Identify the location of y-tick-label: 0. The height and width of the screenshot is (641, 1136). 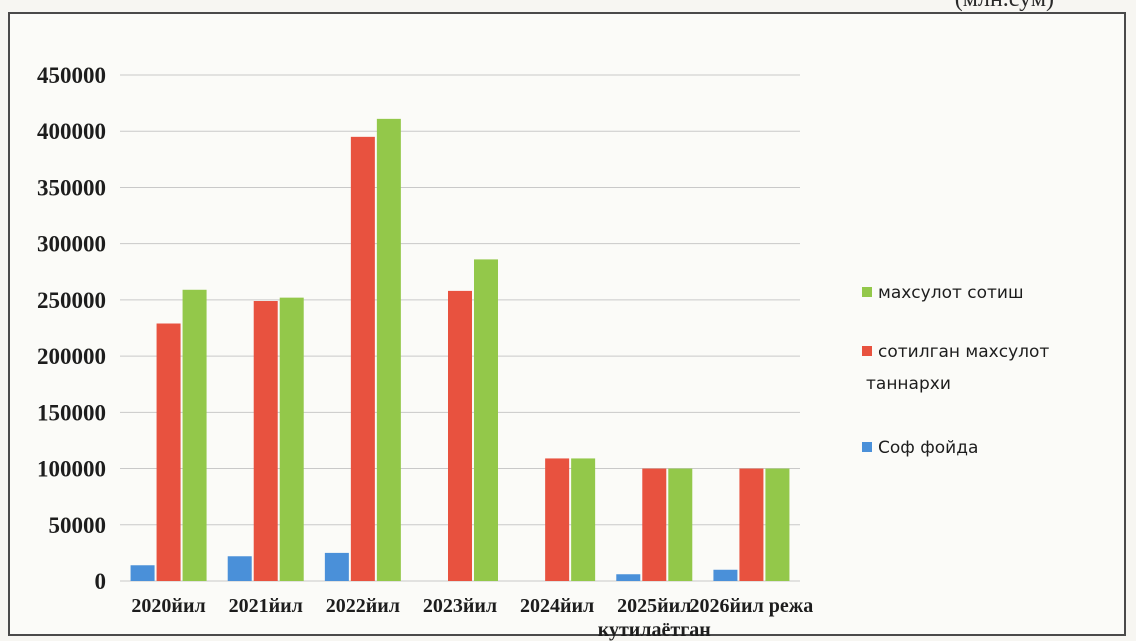
(101, 581).